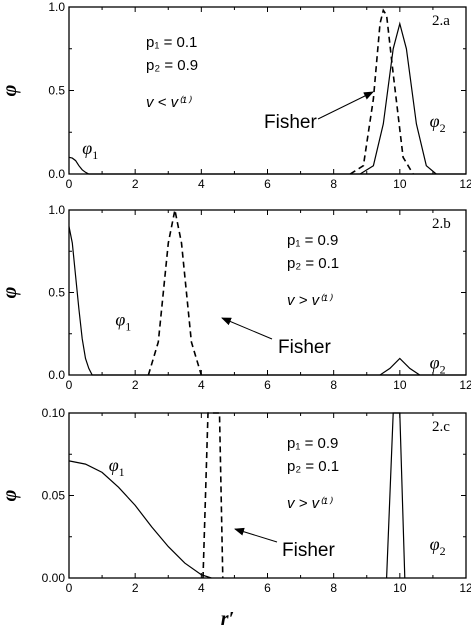 The height and width of the screenshot is (637, 471). Describe the element at coordinates (441, 427) in the screenshot. I see `panel-label: 2.c` at that location.